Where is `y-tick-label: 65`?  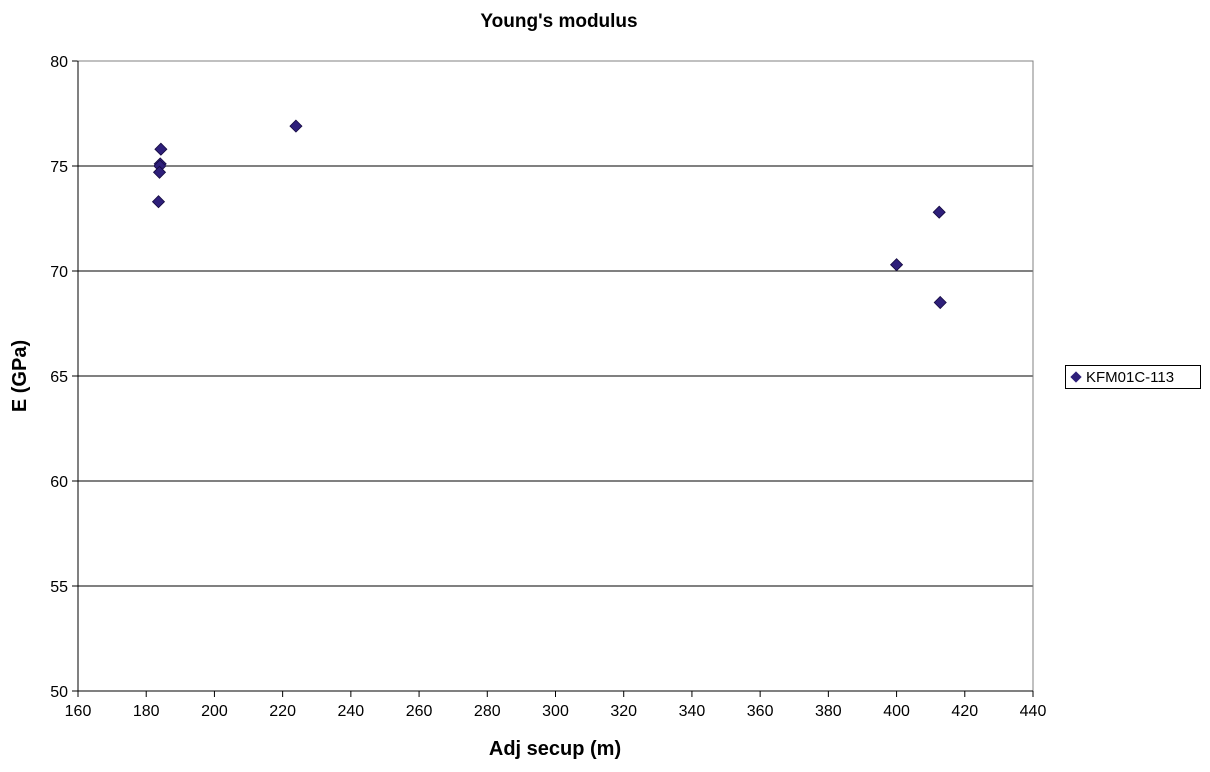
y-tick-label: 65 is located at coordinates (59, 377).